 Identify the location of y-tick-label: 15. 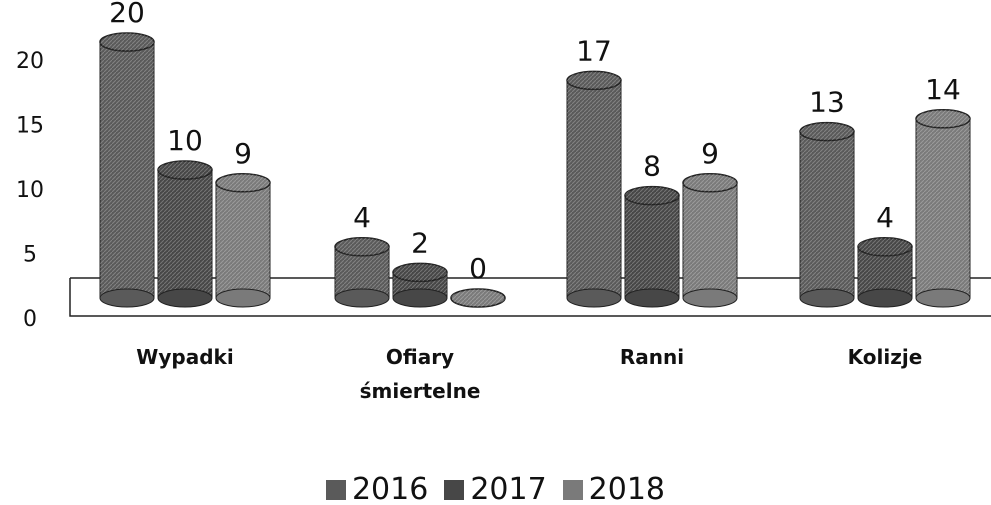
(30, 126).